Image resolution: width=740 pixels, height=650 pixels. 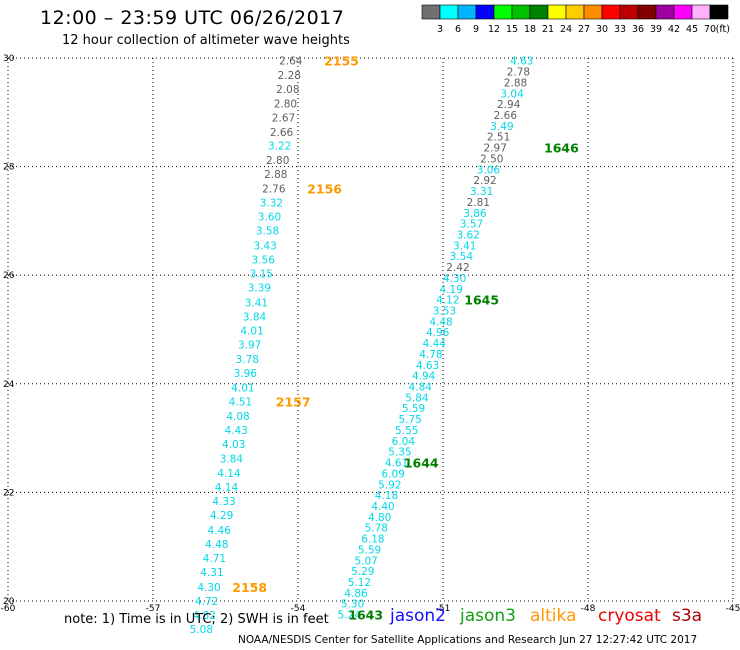 I want to click on wave-height-label: 3.62, so click(x=467, y=235).